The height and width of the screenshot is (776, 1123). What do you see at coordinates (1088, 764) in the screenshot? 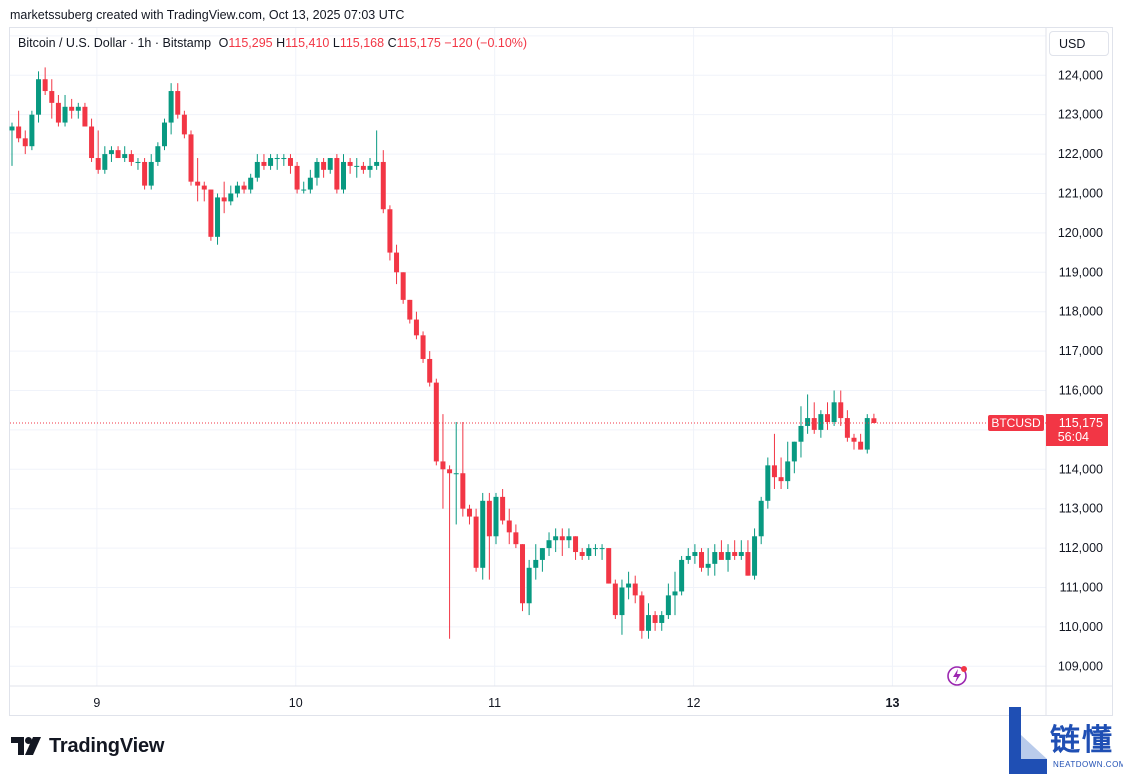
I see `watermark-en: NEATDOWN.COM` at bounding box center [1088, 764].